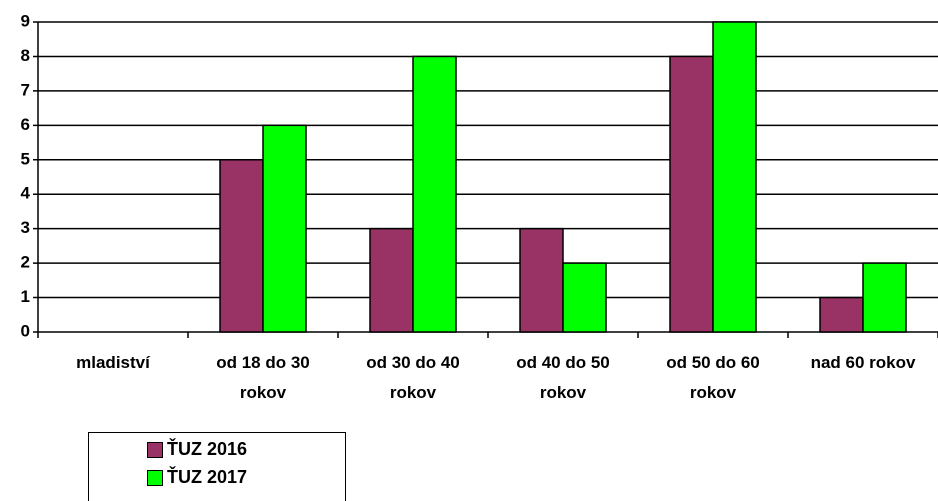 The height and width of the screenshot is (501, 938). I want to click on y-tick-label: 8, so click(25, 55).